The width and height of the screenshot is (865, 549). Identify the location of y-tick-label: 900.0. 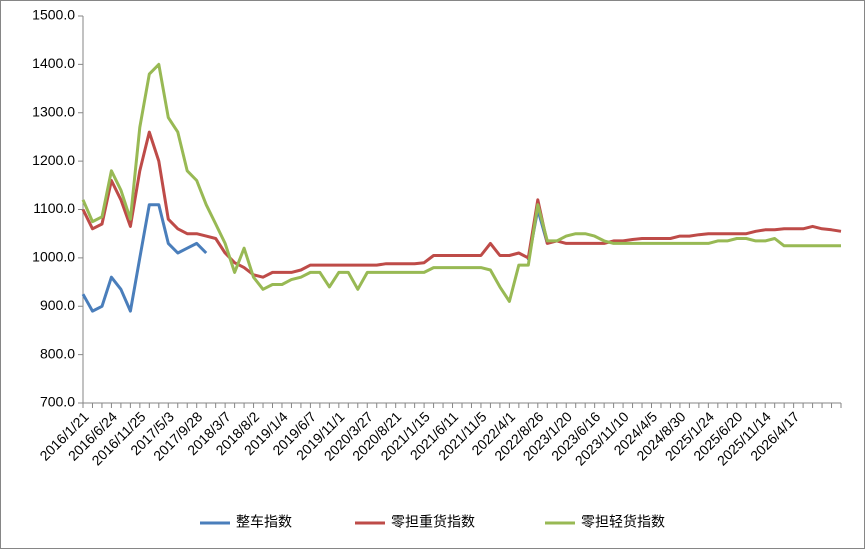
(57, 305).